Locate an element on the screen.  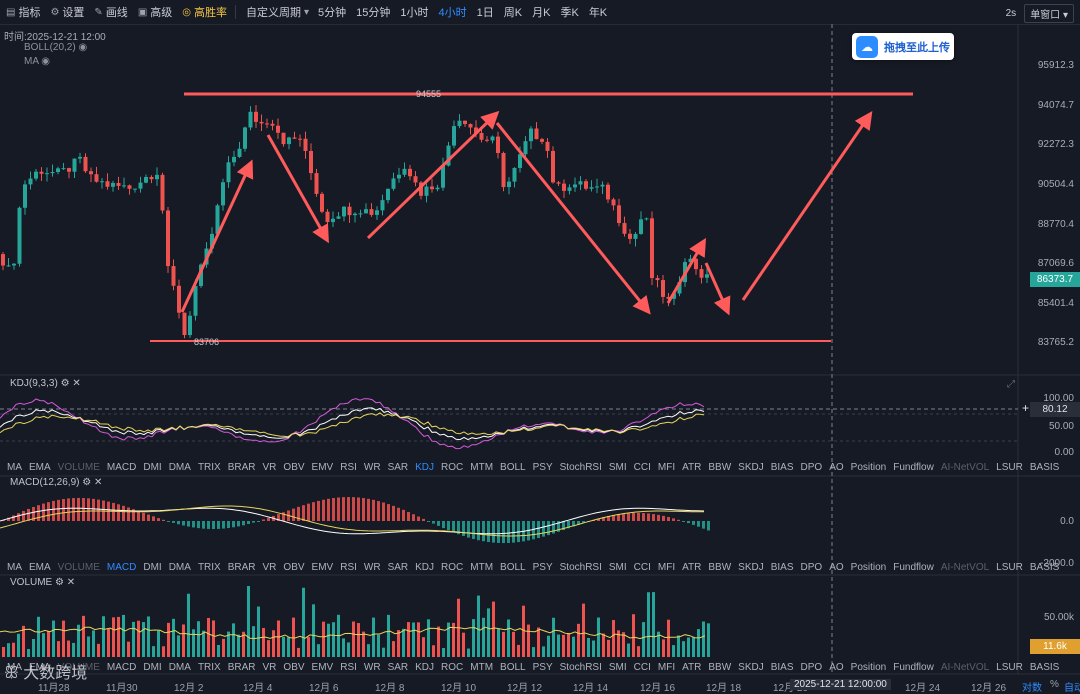
close-icon: ✕ is located at coordinates (98, 482).